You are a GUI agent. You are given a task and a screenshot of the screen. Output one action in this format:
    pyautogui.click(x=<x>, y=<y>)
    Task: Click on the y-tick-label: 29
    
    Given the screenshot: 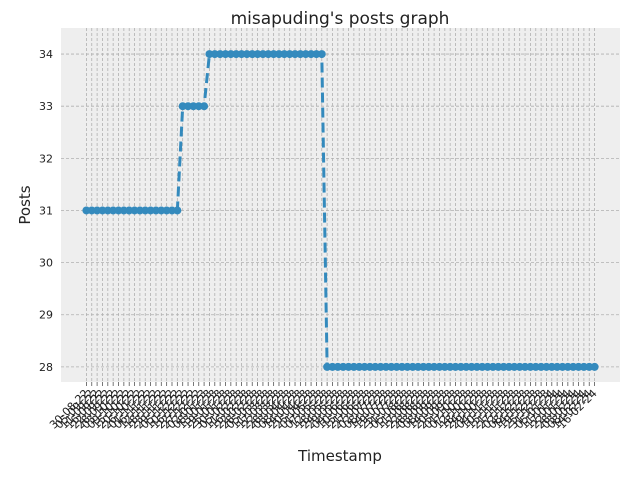 What is the action you would take?
    pyautogui.click(x=46, y=315)
    